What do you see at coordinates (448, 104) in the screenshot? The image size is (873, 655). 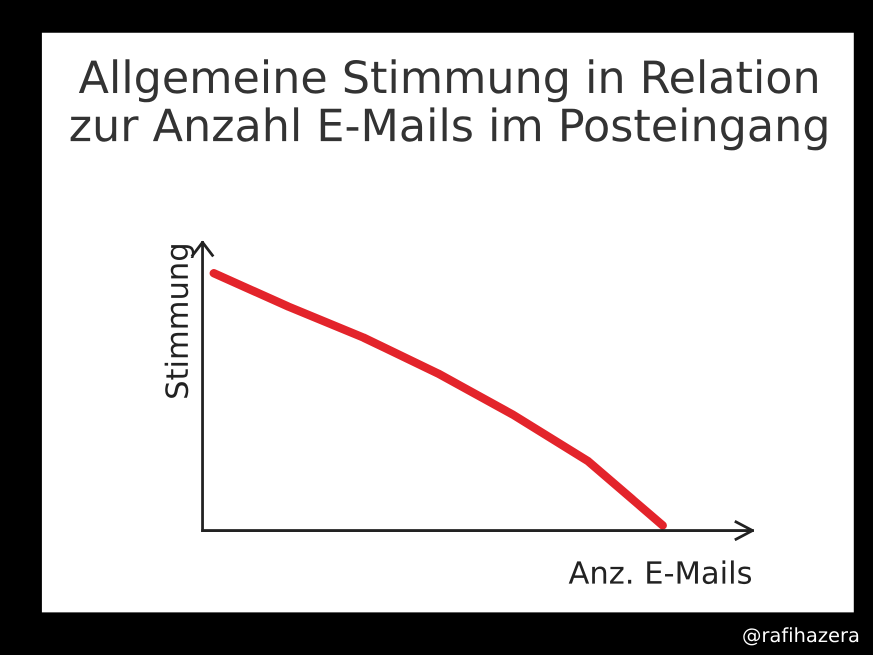 I see `chart-title: Allgemeine Stimmung in Relation zur Anzahl E-Mails im Posteingang` at bounding box center [448, 104].